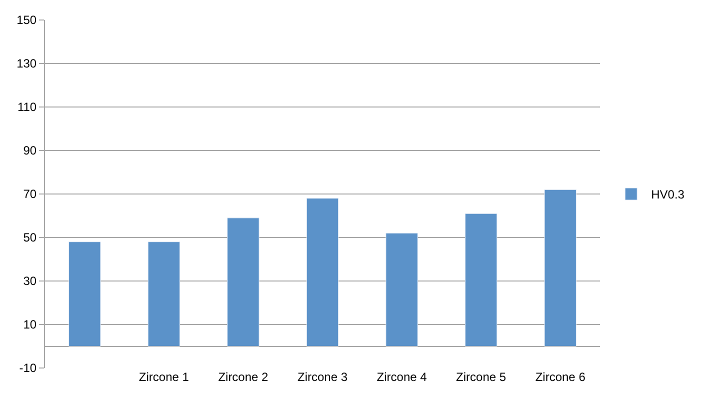 The width and height of the screenshot is (702, 413). Describe the element at coordinates (30, 194) in the screenshot. I see `y-tick-label: 70` at that location.